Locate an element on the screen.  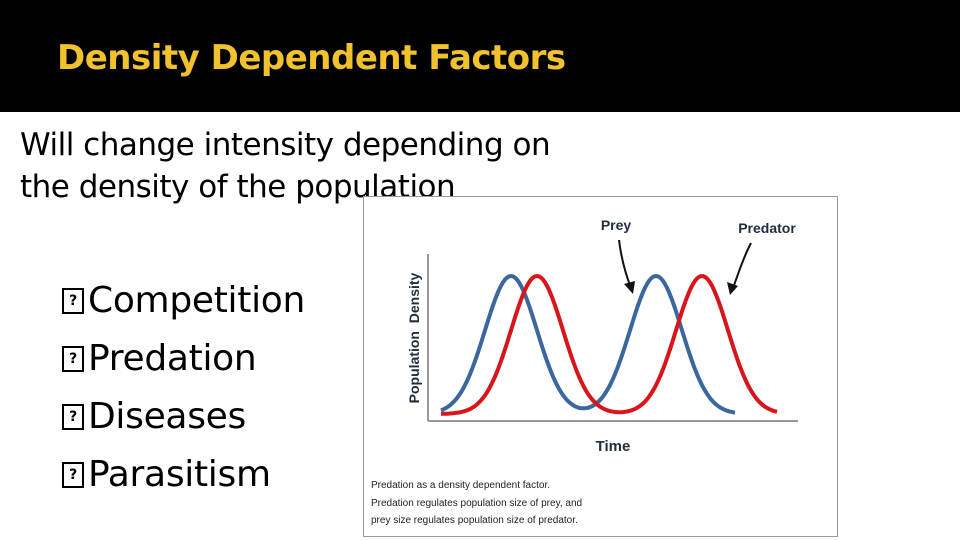
bullet-item: ? Parasitism is located at coordinates (183, 475).